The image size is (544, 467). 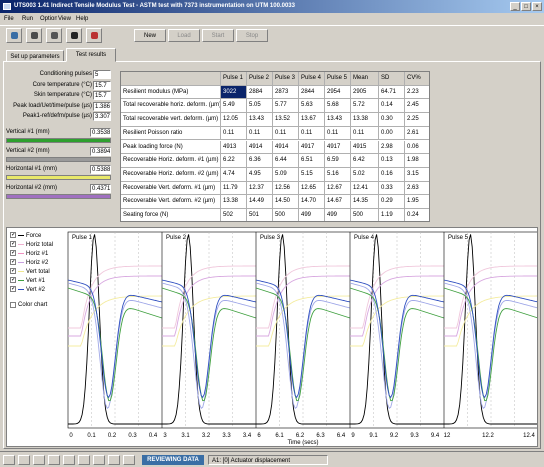 I want to click on result-cell: 14.67, so click(x=338, y=202).